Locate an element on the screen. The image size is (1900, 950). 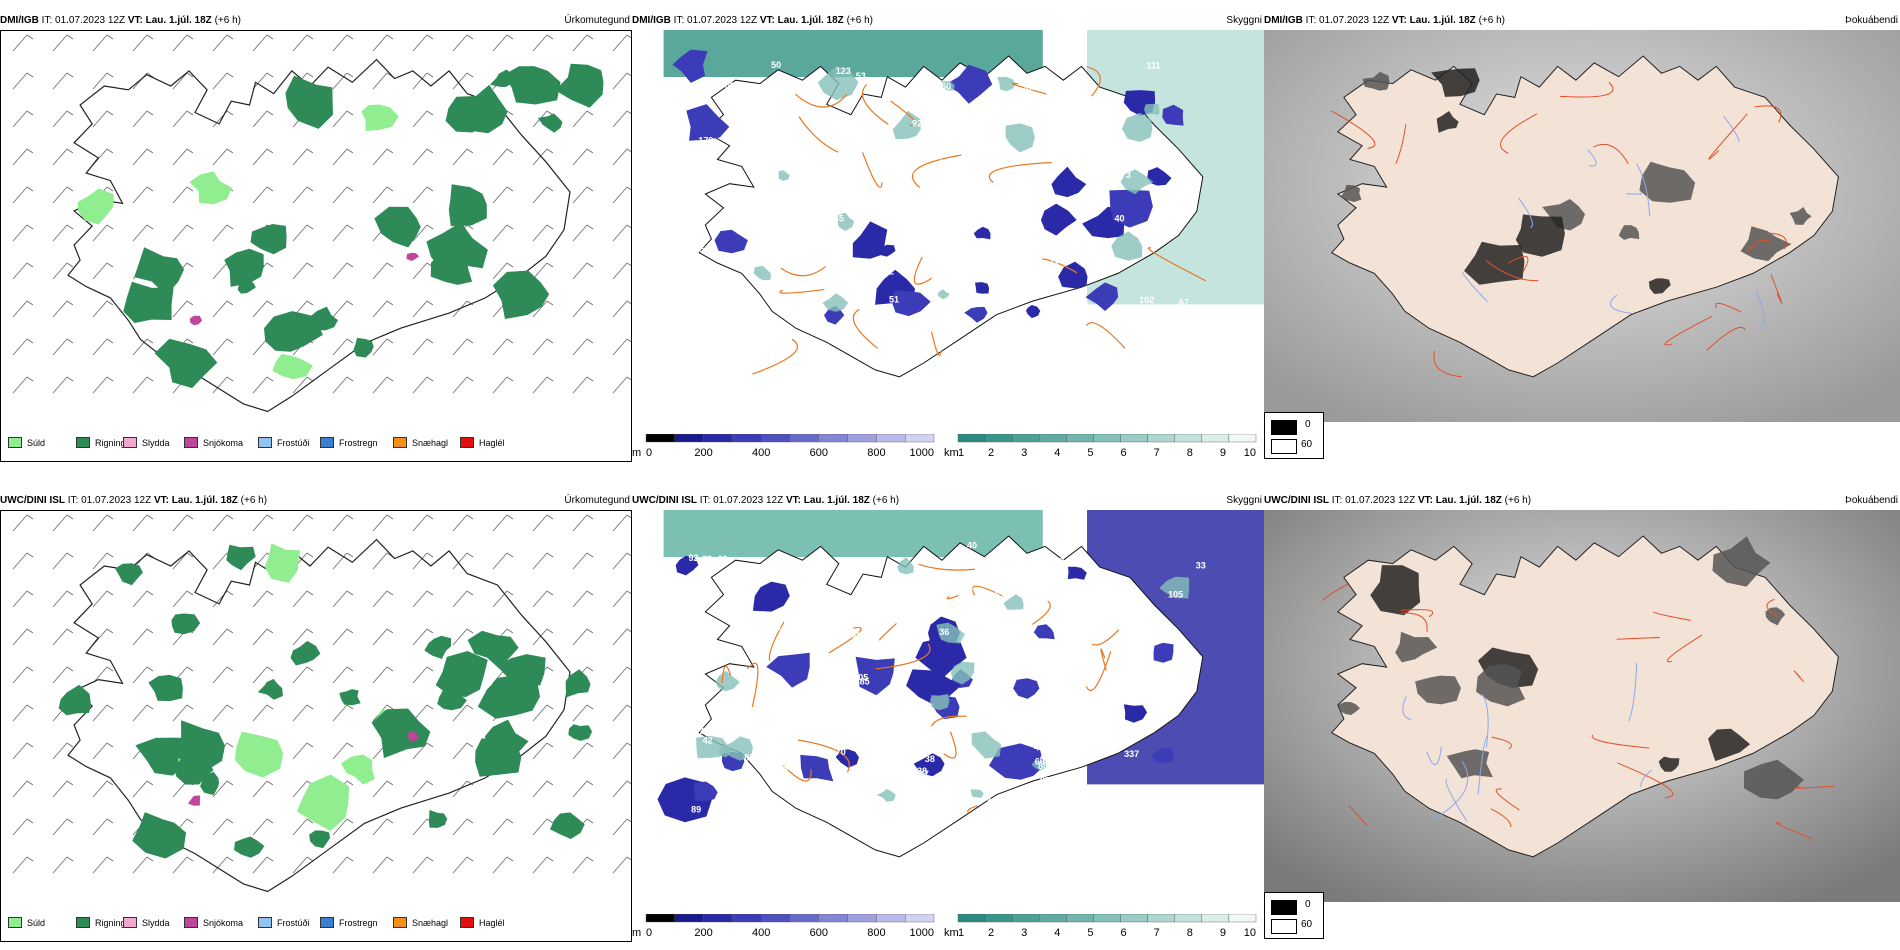
legend-swatch is located at coordinates (467, 442).